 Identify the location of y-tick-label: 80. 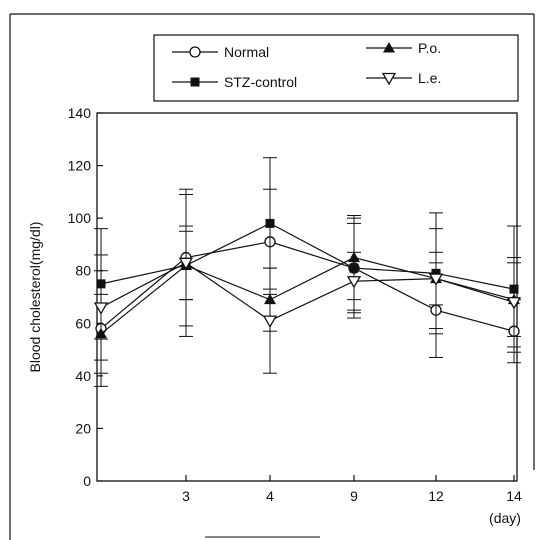
(83, 271).